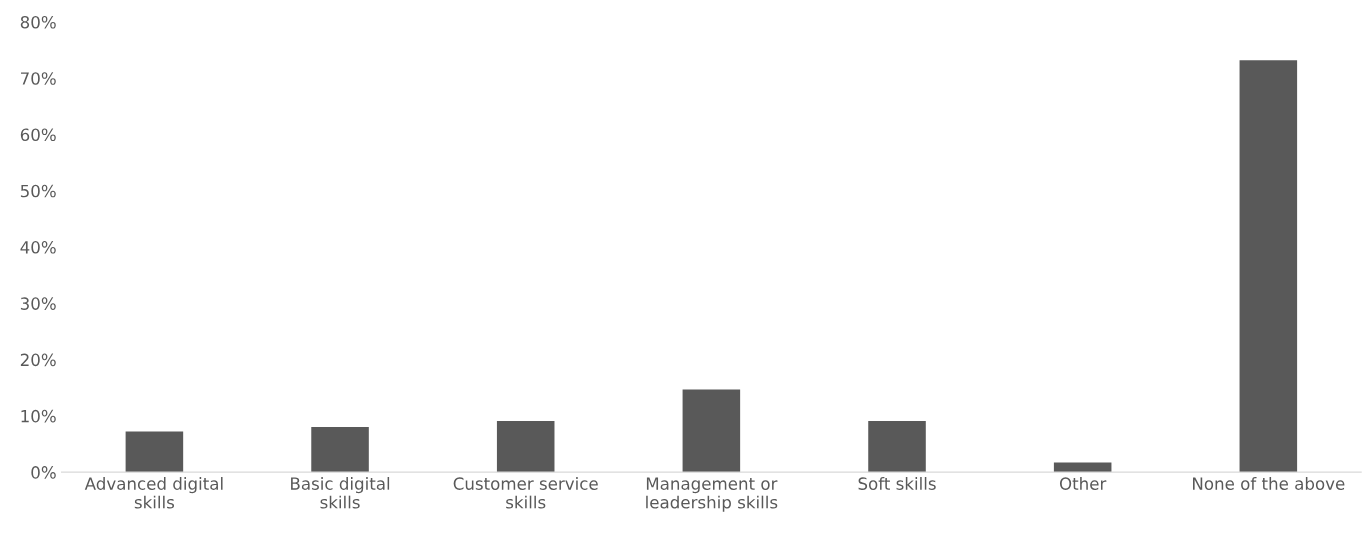 Image resolution: width=1368 pixels, height=549 pixels. Describe the element at coordinates (1269, 483) in the screenshot. I see `x-tick-label: None of the above` at that location.